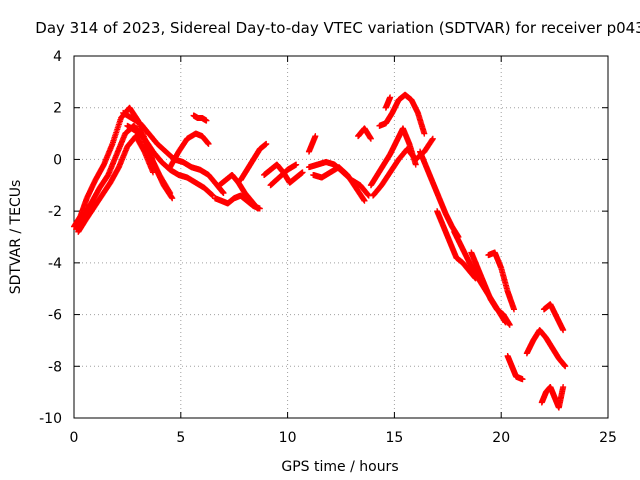  What do you see at coordinates (288, 438) in the screenshot?
I see `x-tick-label: 10` at bounding box center [288, 438].